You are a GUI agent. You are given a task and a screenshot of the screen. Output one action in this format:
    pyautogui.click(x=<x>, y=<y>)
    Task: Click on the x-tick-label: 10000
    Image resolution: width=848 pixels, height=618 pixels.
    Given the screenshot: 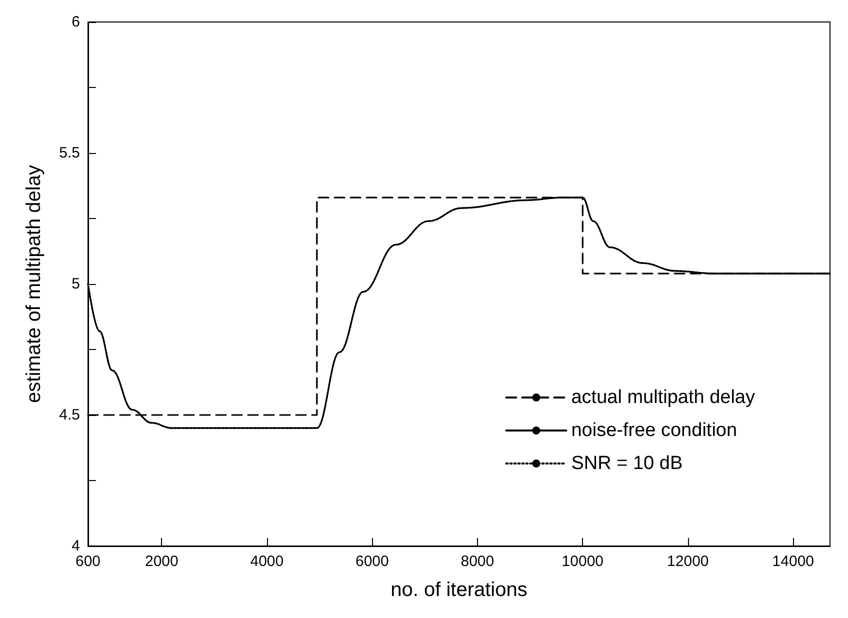 What is the action you would take?
    pyautogui.click(x=583, y=561)
    